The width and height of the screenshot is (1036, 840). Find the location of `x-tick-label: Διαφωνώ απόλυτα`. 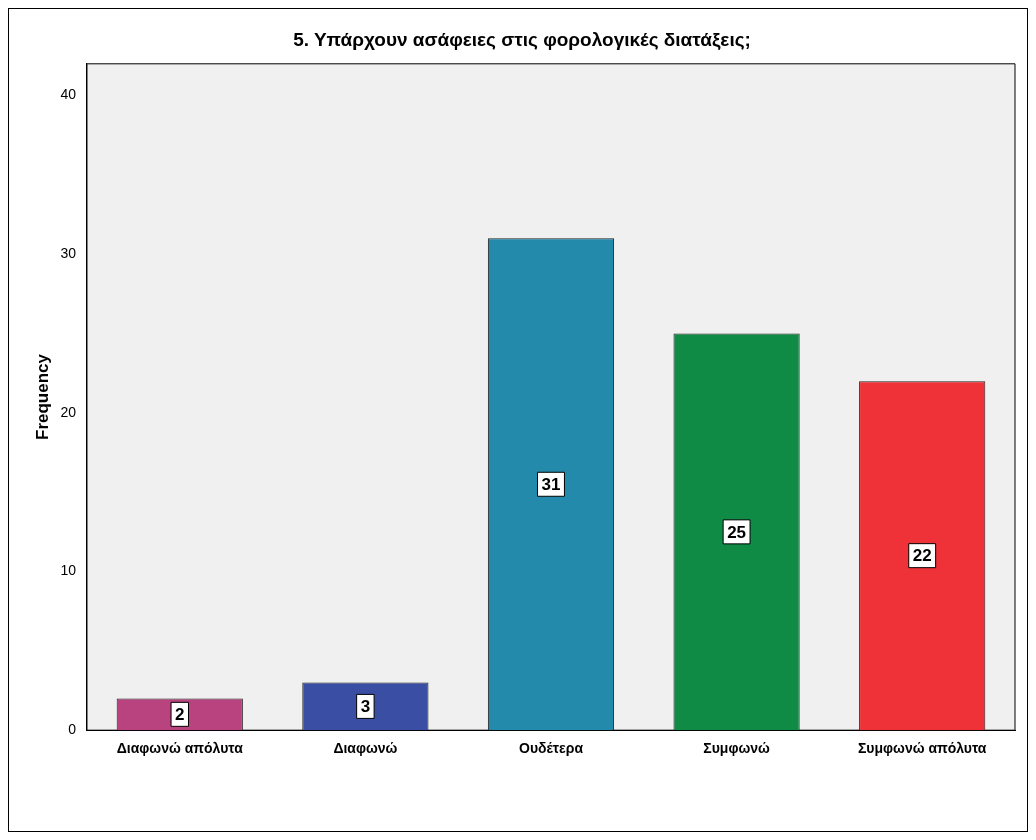

x-tick-label: Διαφωνώ απόλυτα is located at coordinates (180, 748).